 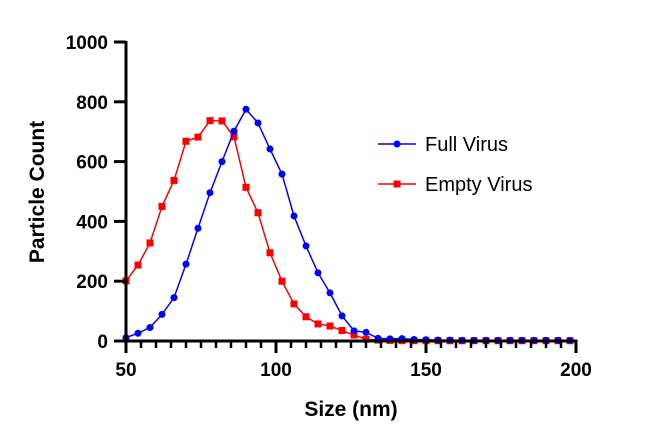 I want to click on y-tick-label: 200, so click(x=92, y=282).